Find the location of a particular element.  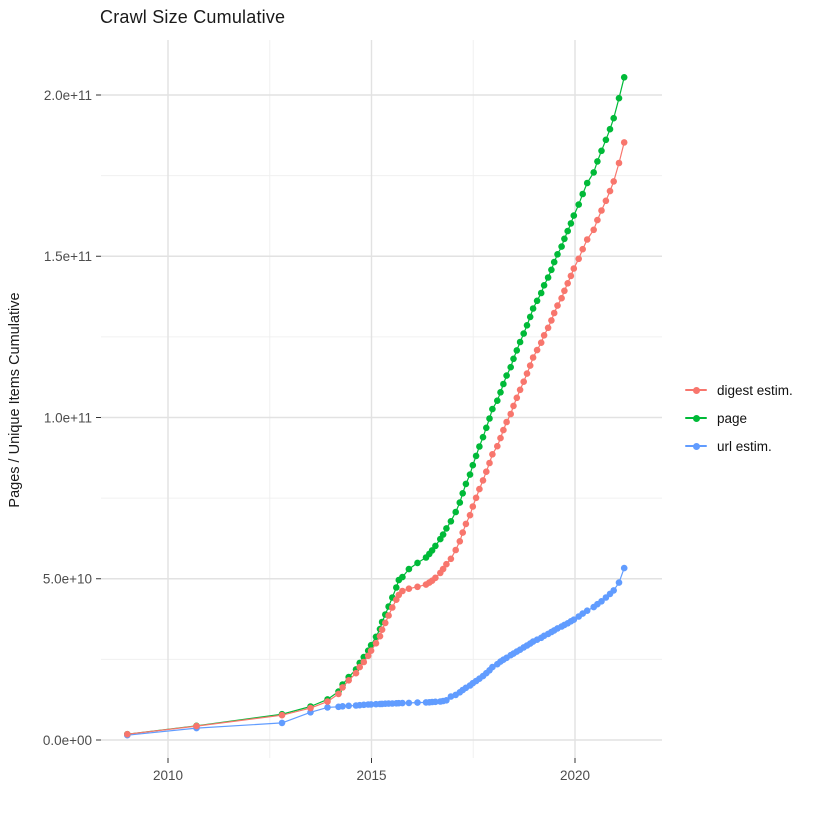

legend-item-label: page is located at coordinates (732, 418).